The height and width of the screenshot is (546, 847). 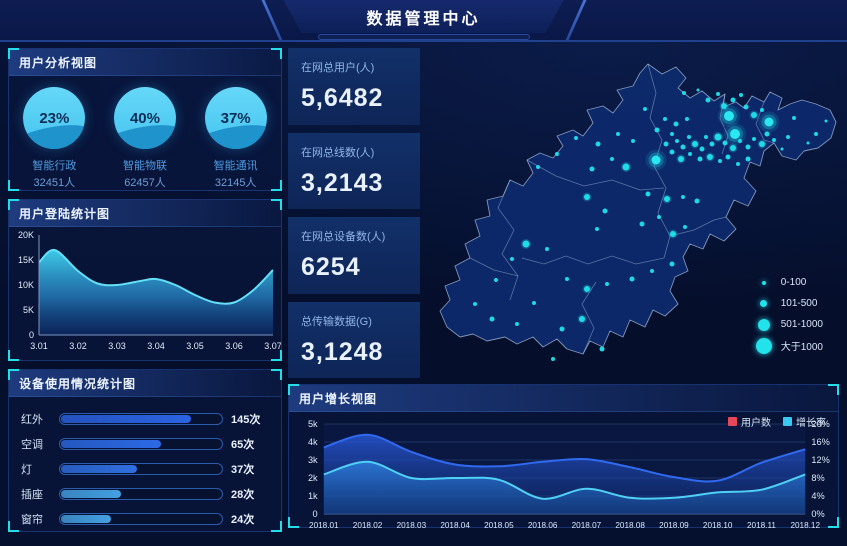 I want to click on growth-left-tick: 5k, so click(x=313, y=424).